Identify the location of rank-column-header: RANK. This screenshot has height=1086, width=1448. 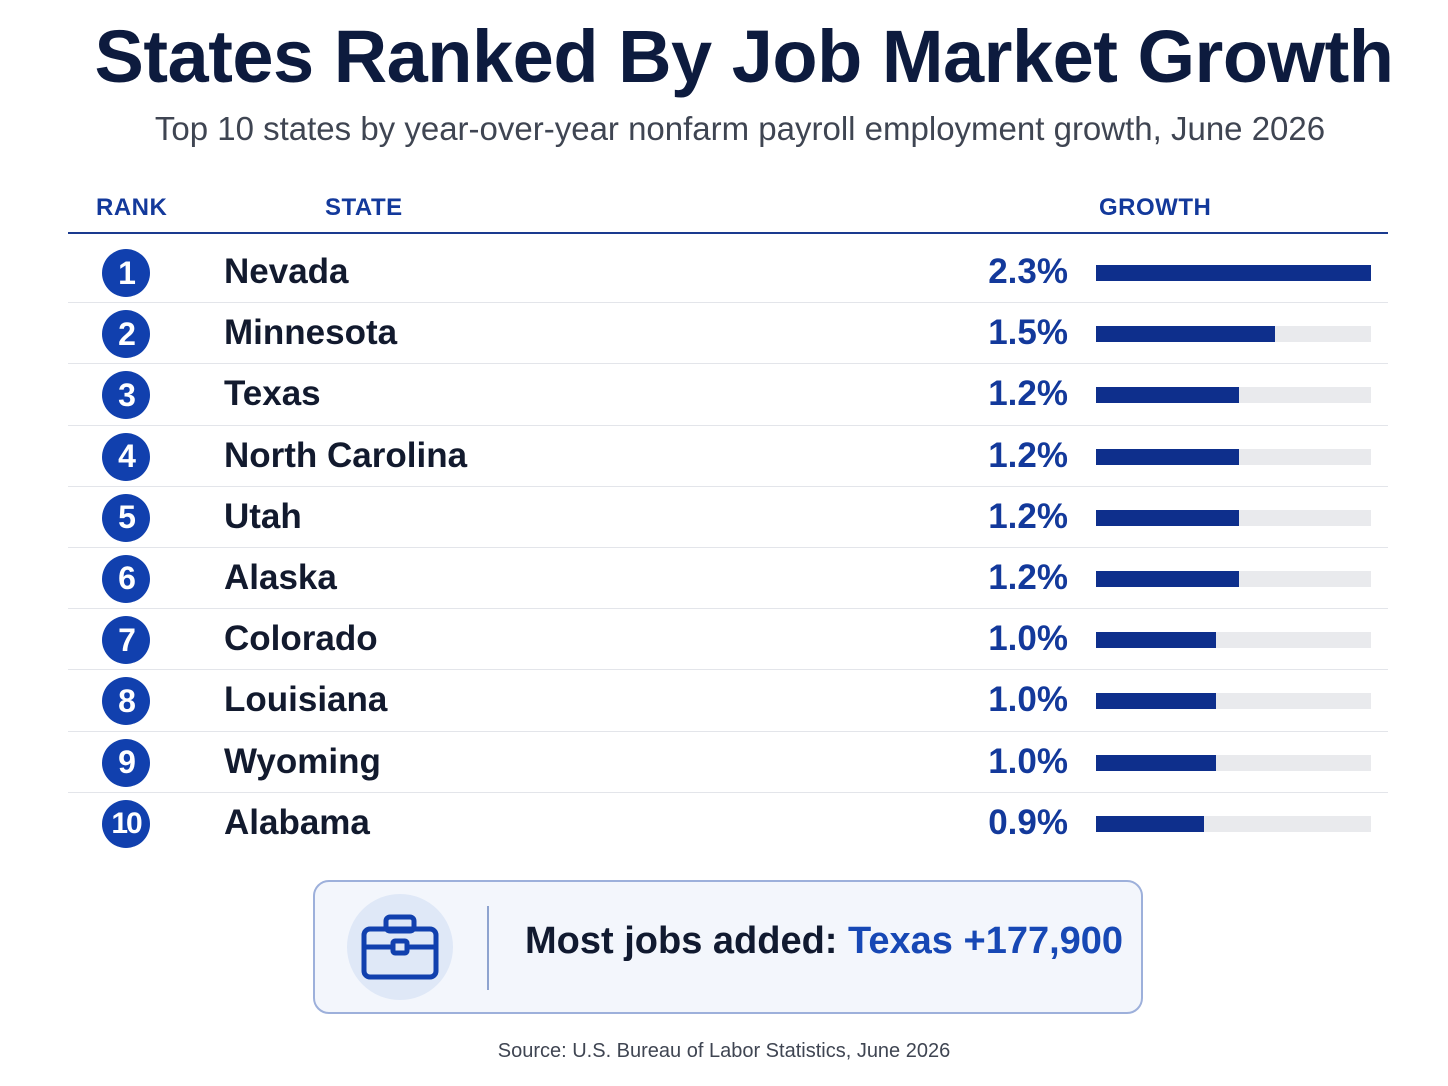
(132, 207).